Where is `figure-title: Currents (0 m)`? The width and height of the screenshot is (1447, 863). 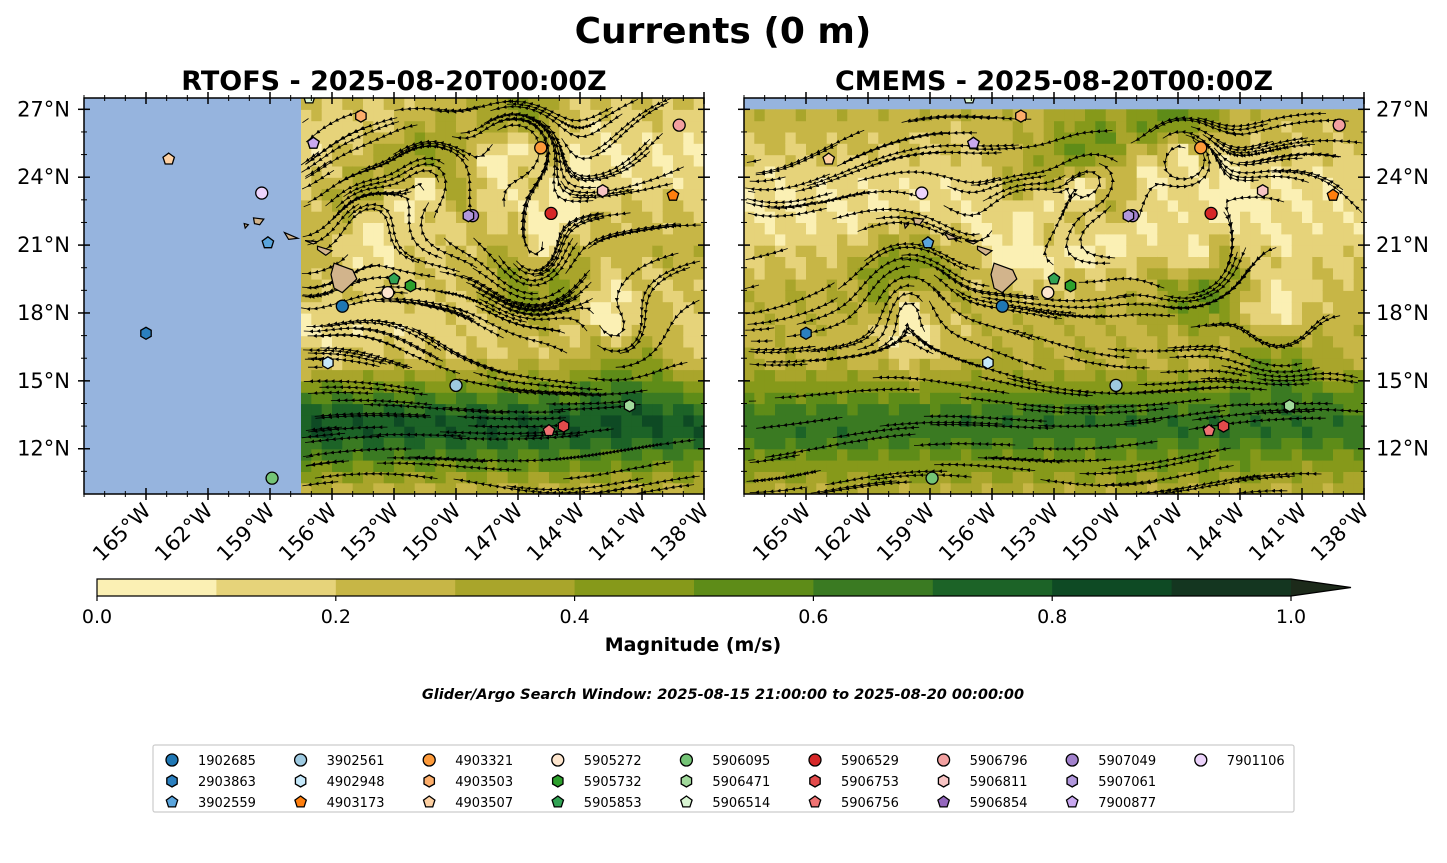 figure-title: Currents (0 m) is located at coordinates (723, 31).